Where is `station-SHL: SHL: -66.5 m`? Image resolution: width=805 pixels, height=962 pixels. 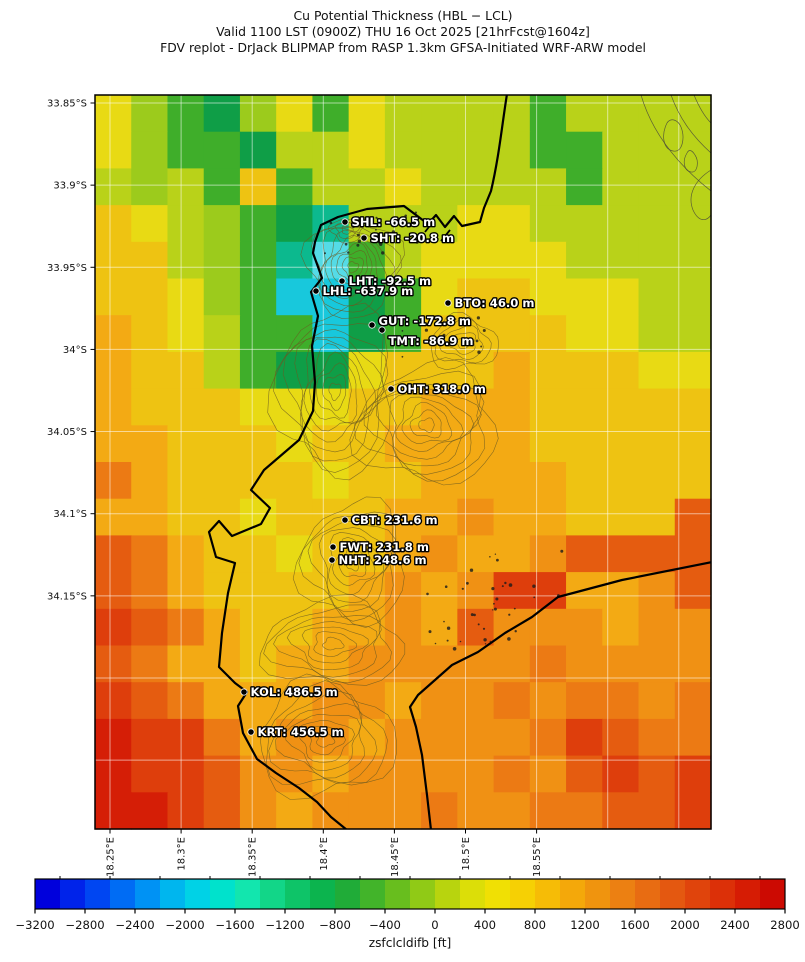 station-SHL: SHL: -66.5 m is located at coordinates (389, 222).